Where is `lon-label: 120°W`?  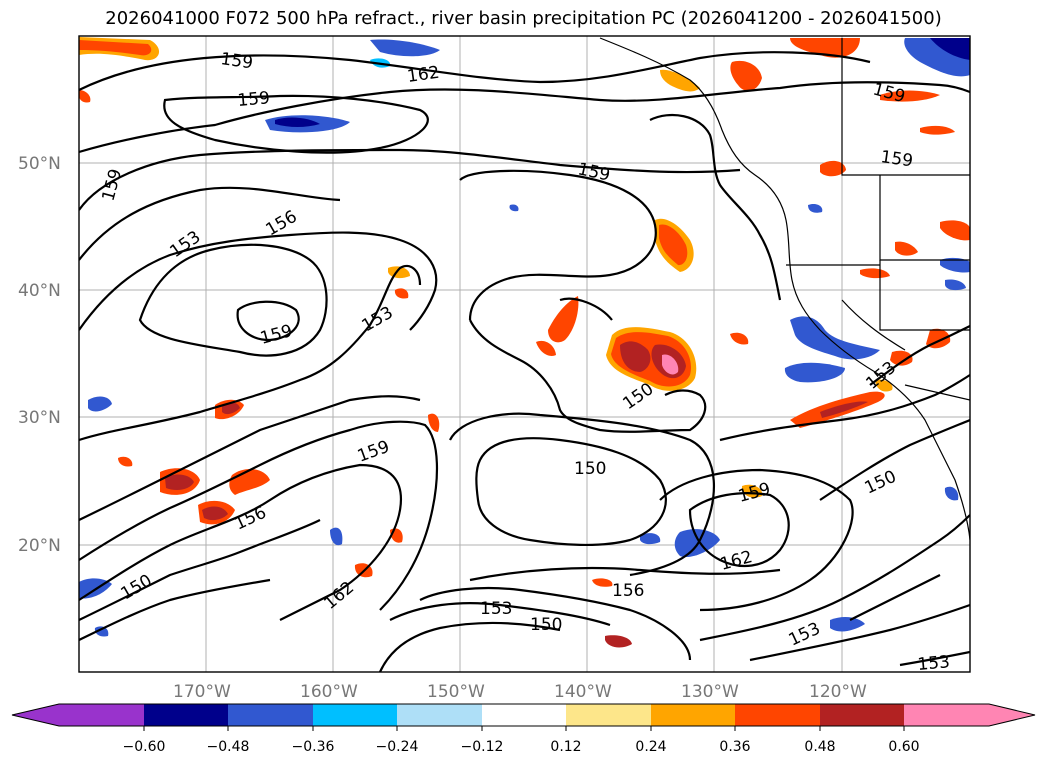 lon-label: 120°W is located at coordinates (838, 692).